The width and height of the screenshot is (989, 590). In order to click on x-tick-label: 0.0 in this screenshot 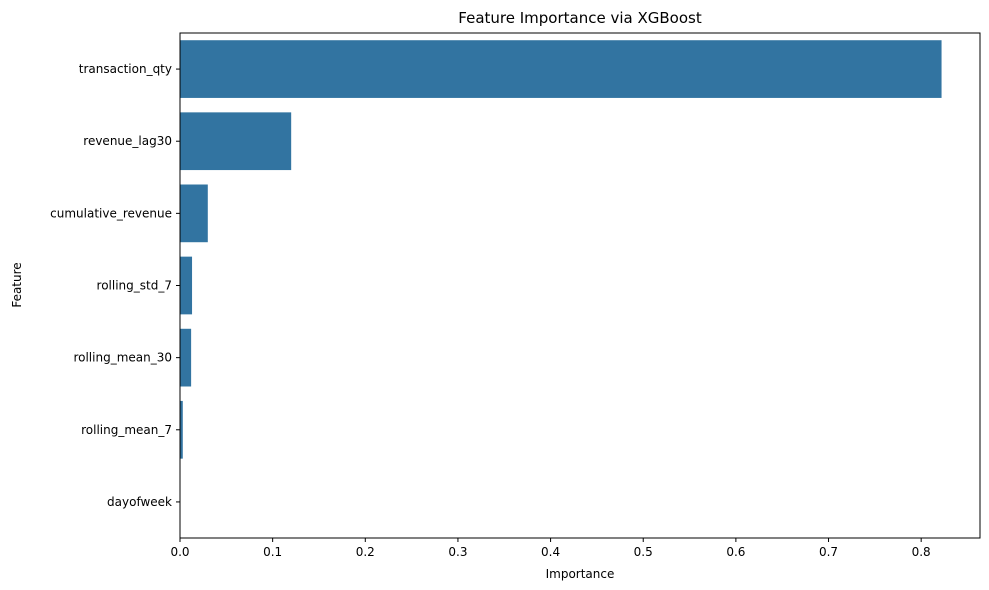, I will do `click(179, 552)`.